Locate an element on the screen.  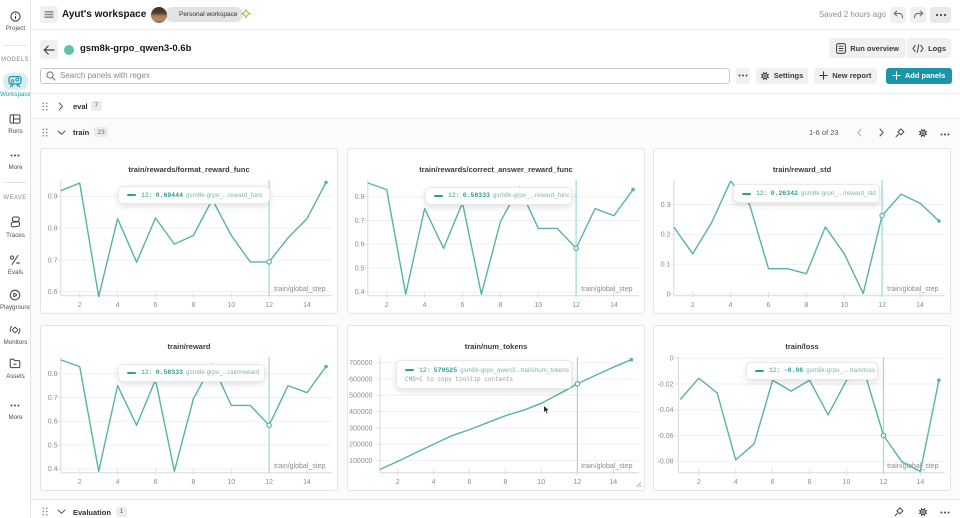
svg-text: 0.3 is located at coordinates (666, 205).